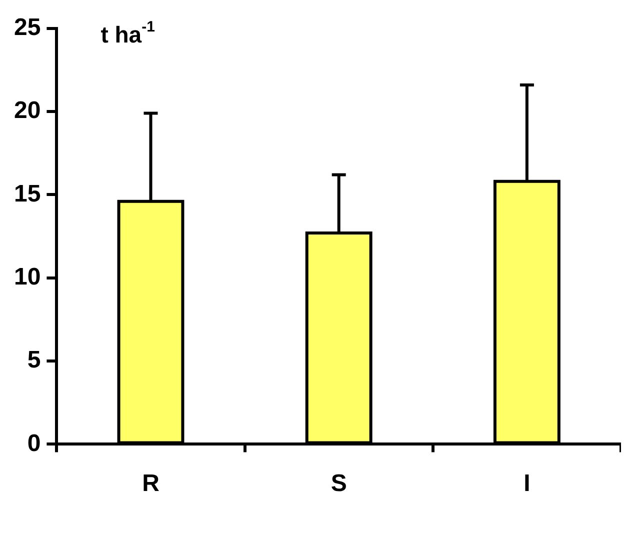 Image resolution: width=629 pixels, height=535 pixels. Describe the element at coordinates (527, 484) in the screenshot. I see `x-tick-label: I` at that location.